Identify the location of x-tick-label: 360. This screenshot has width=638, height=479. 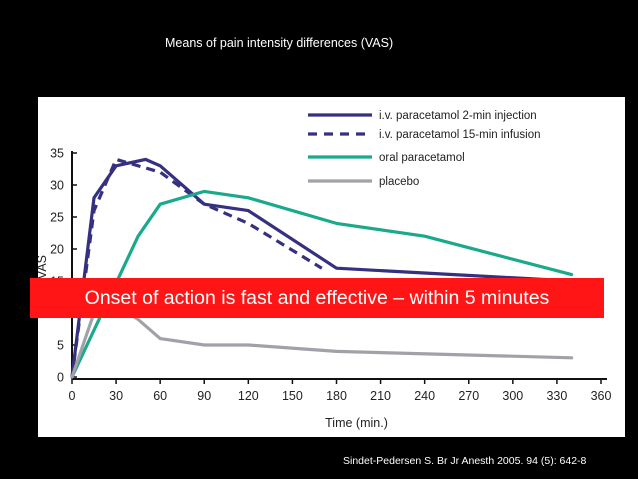
(601, 396).